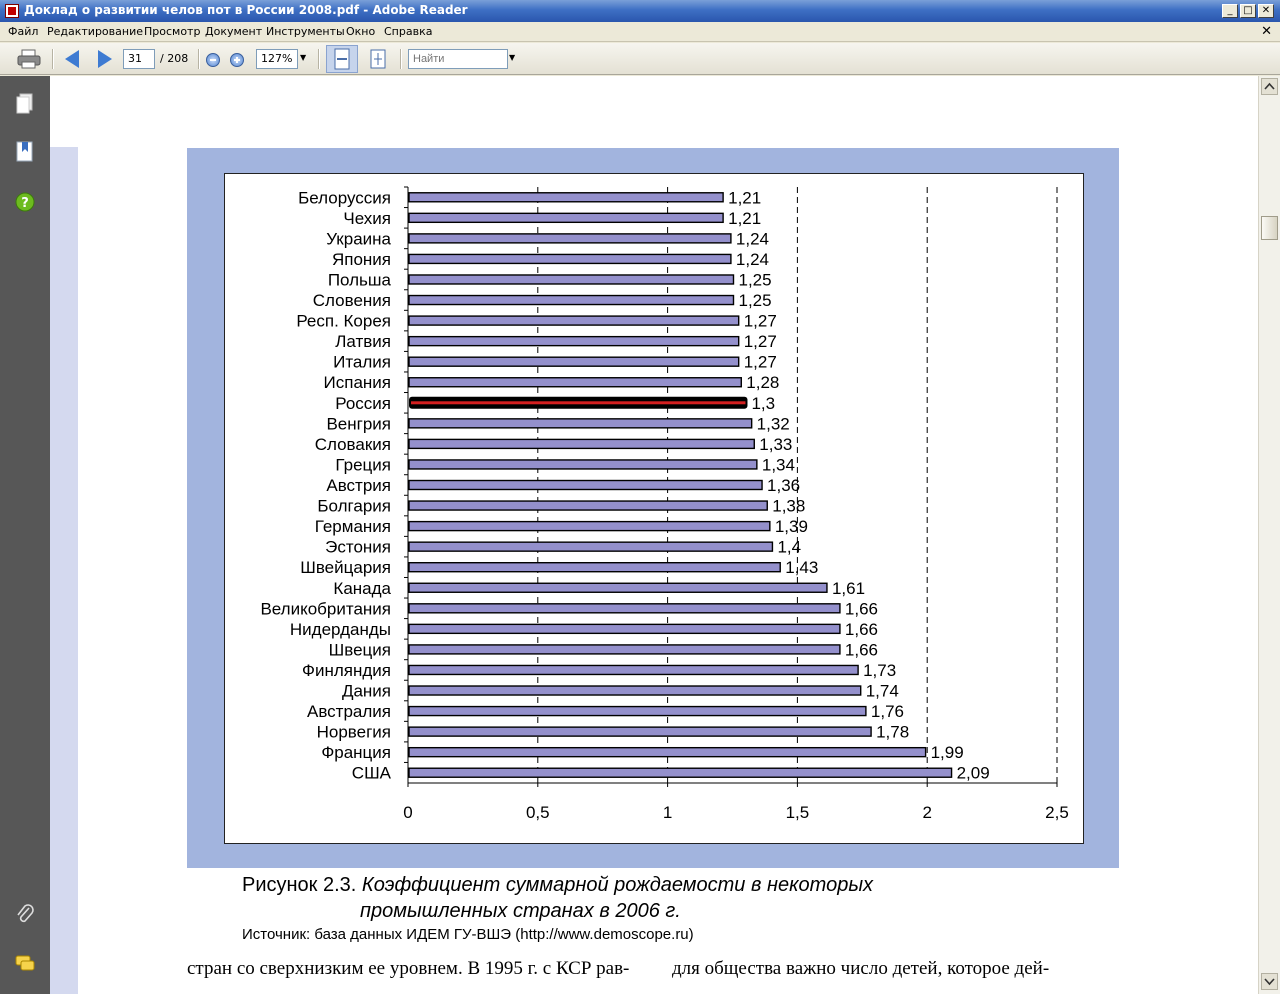  What do you see at coordinates (354, 732) in the screenshot?
I see `category-label: Норвегия` at bounding box center [354, 732].